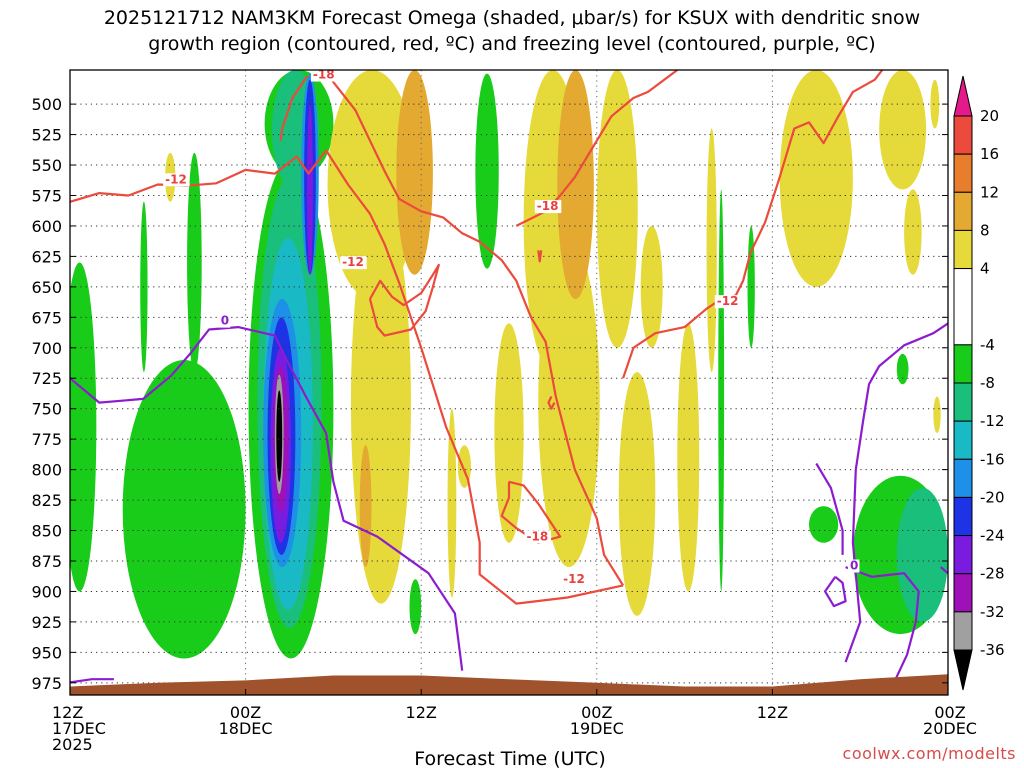 The height and width of the screenshot is (768, 1024). I want to click on x-tick-label-12-0: 00Z, so click(245, 712).